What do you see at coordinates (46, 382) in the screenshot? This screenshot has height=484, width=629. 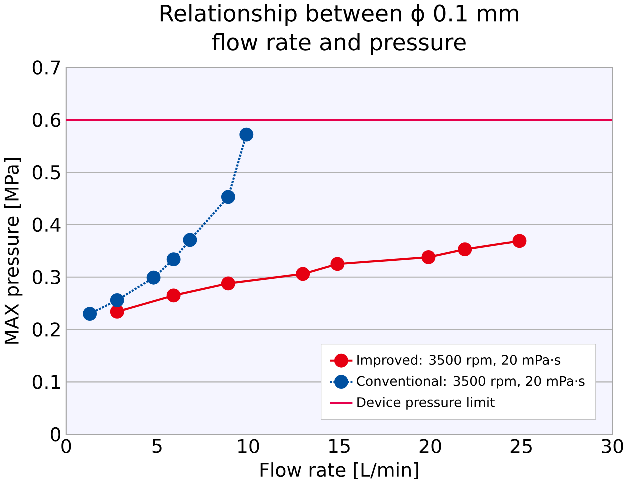 I see `y-tick-label: 0.1` at bounding box center [46, 382].